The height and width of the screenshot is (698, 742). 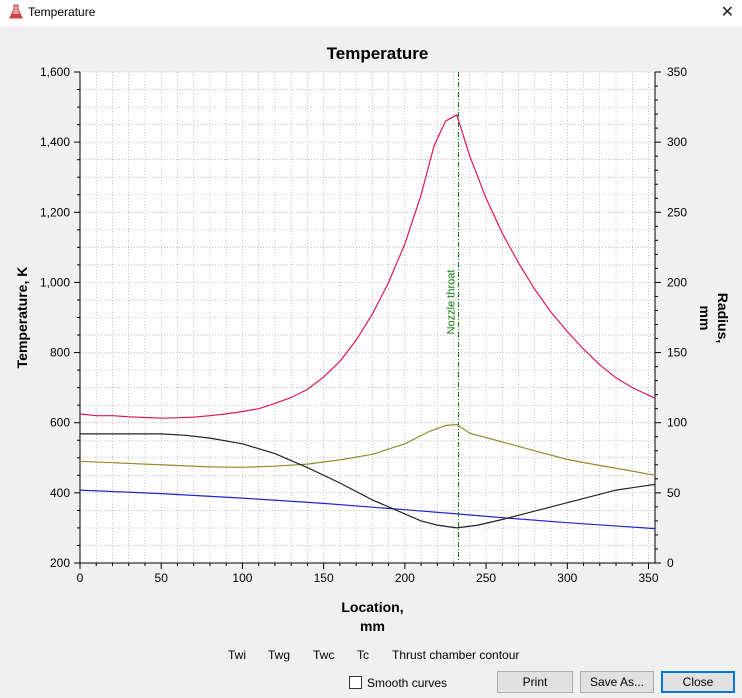 I want to click on smooth-curves-option: Smooth curves, so click(x=398, y=683).